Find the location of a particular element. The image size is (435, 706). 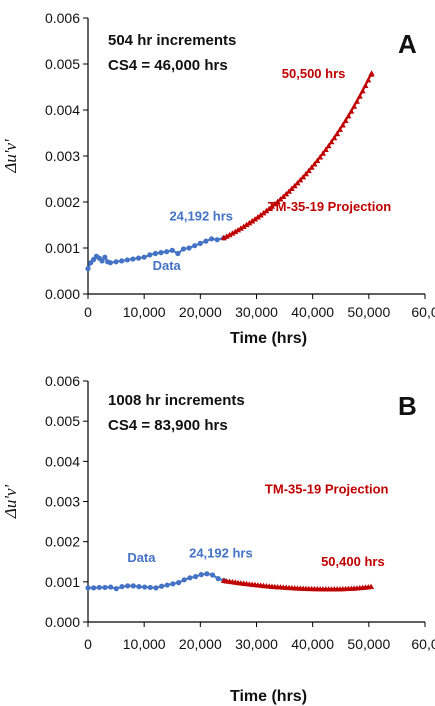

y-tick-label: 0.004 is located at coordinates (62, 110).